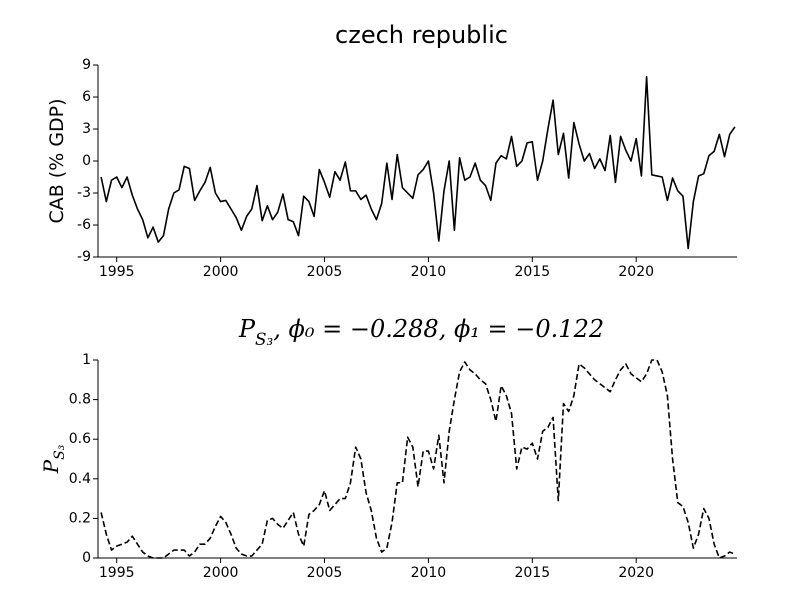 The image size is (800, 600). What do you see at coordinates (84, 225) in the screenshot?
I see `y-tick-label: -6` at bounding box center [84, 225].